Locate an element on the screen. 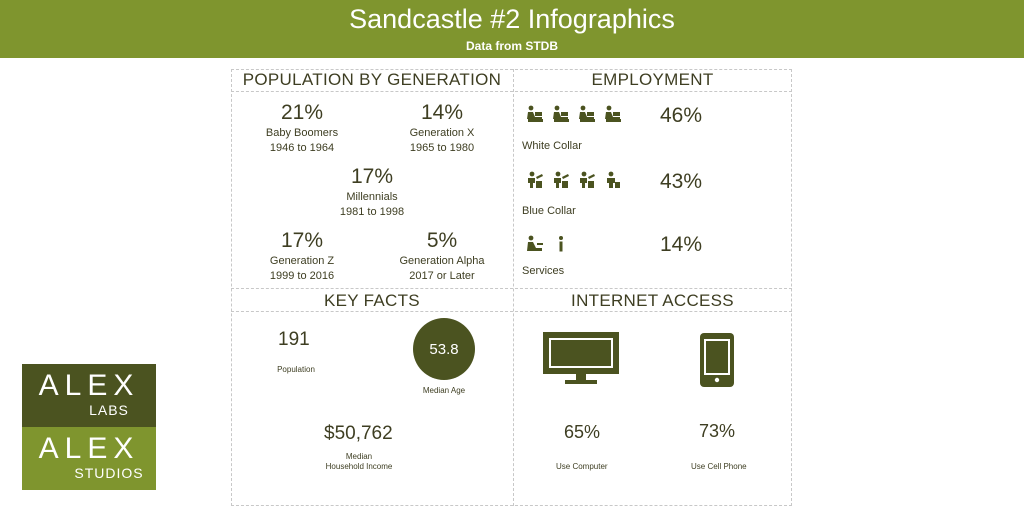 The image size is (1024, 512). internet-section-title: INTERNET ACCESS is located at coordinates (652, 300).